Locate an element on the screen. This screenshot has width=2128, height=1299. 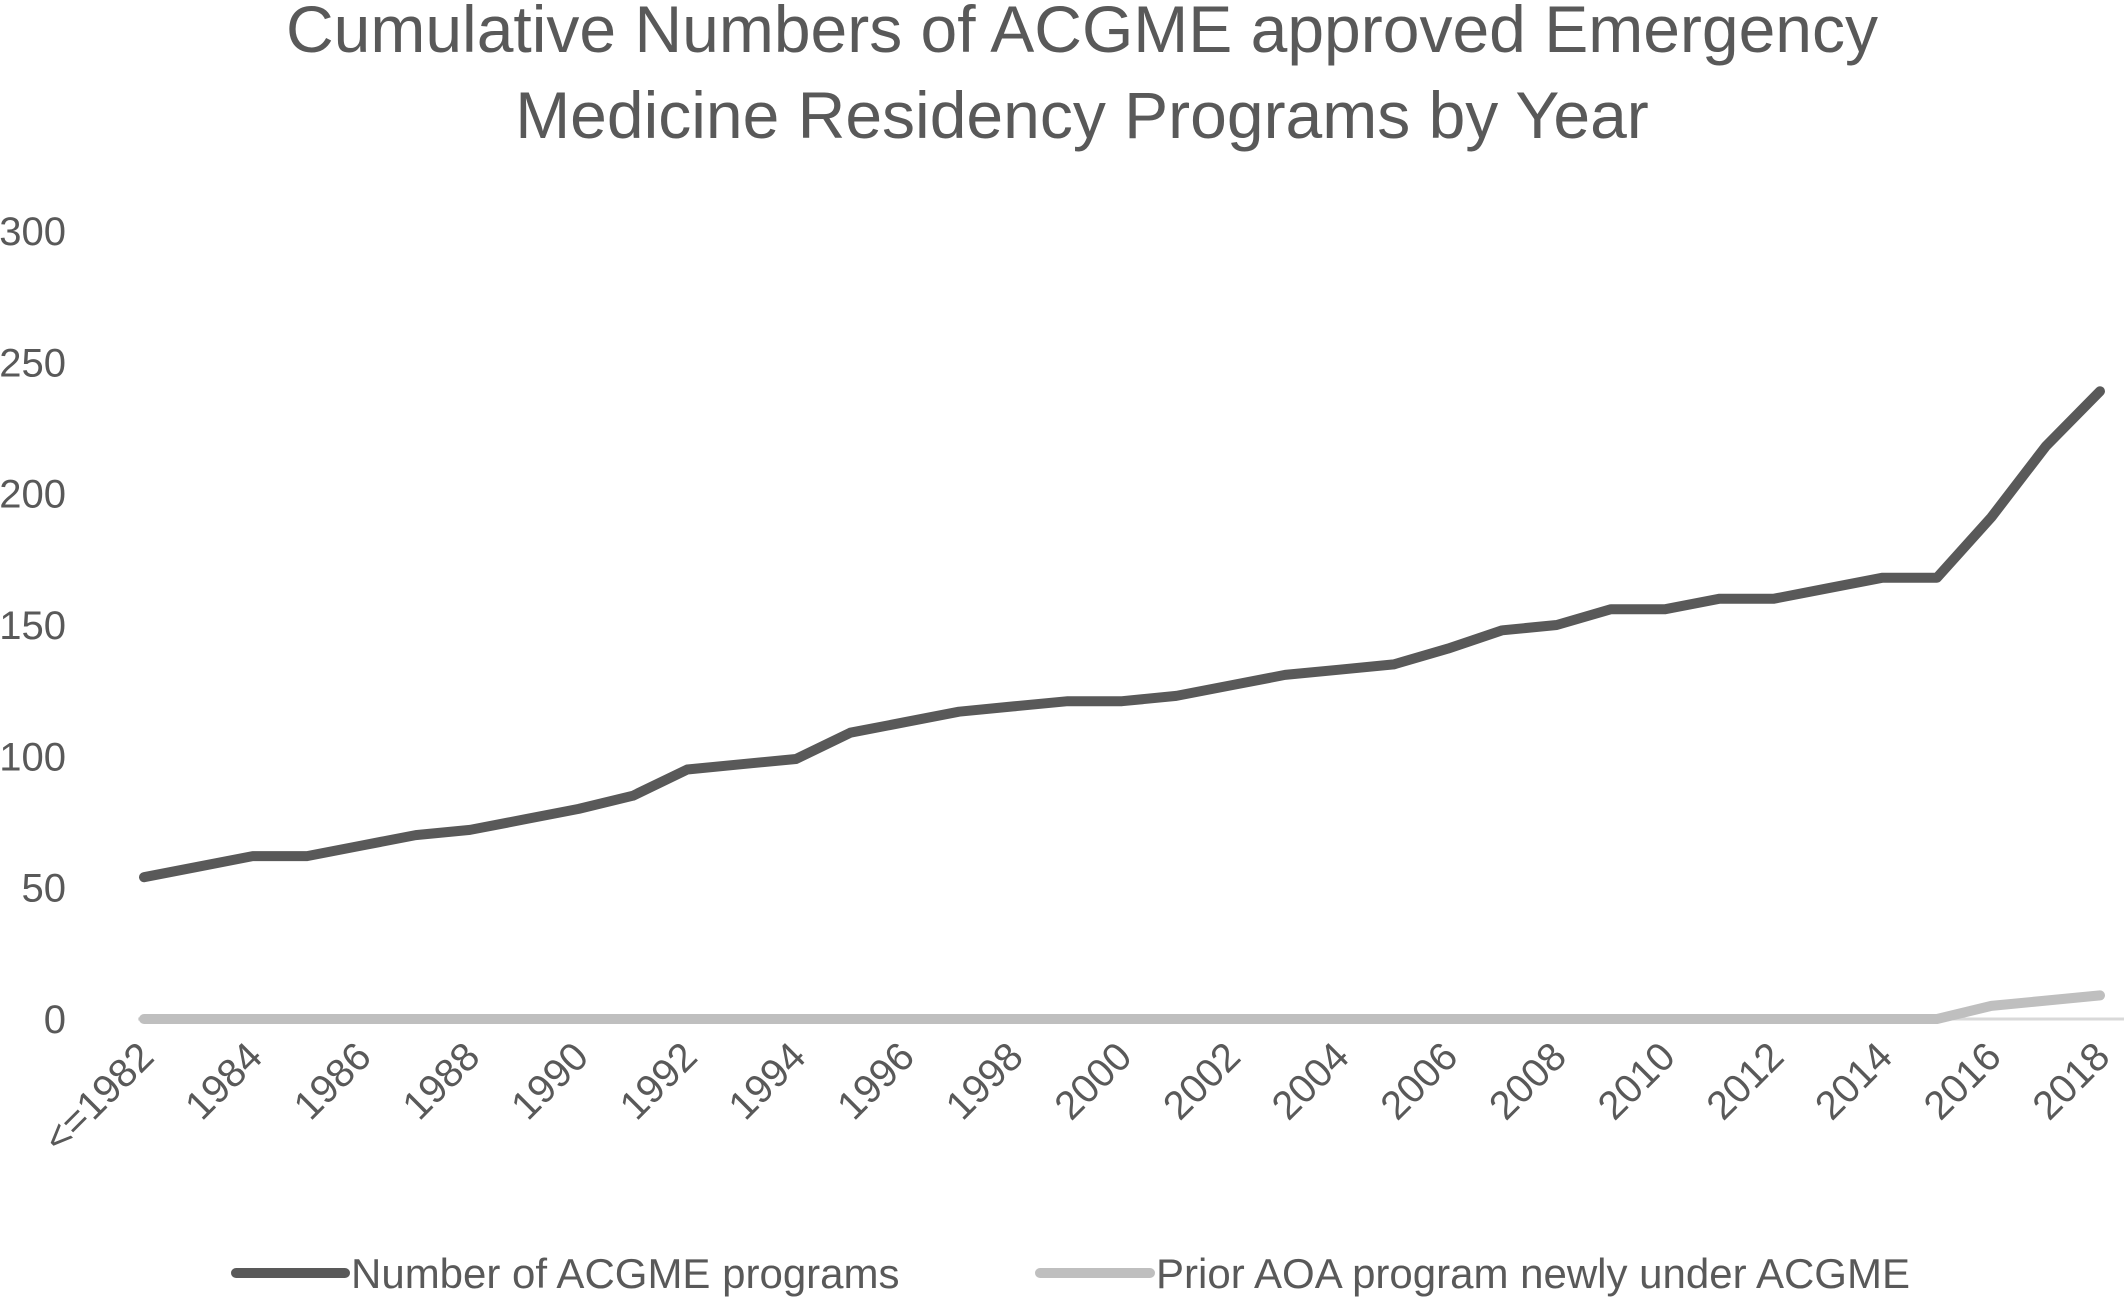
x-tick-label: 1984 is located at coordinates (224, 1081).